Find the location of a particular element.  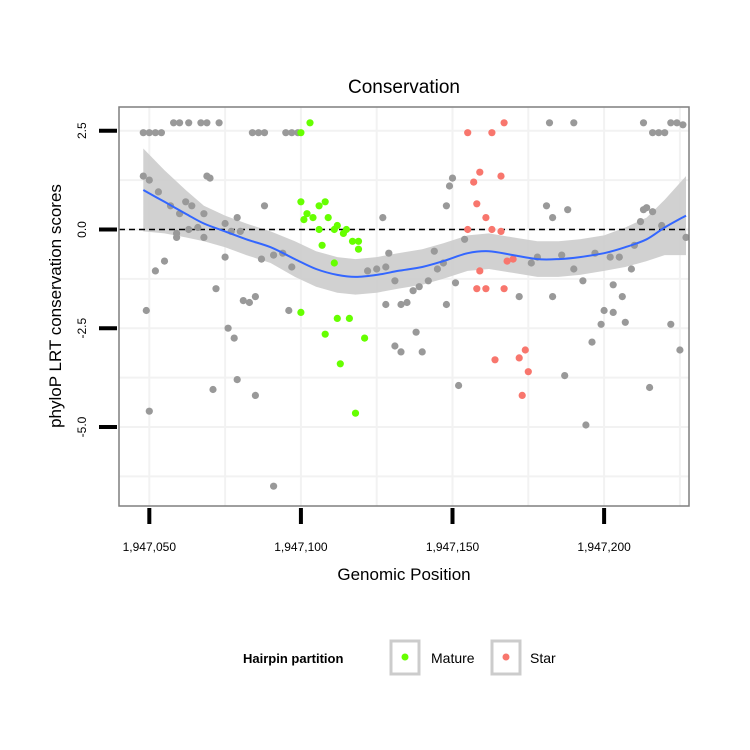

y-axis-title: phyloP LRT conservation scores is located at coordinates (55, 306).